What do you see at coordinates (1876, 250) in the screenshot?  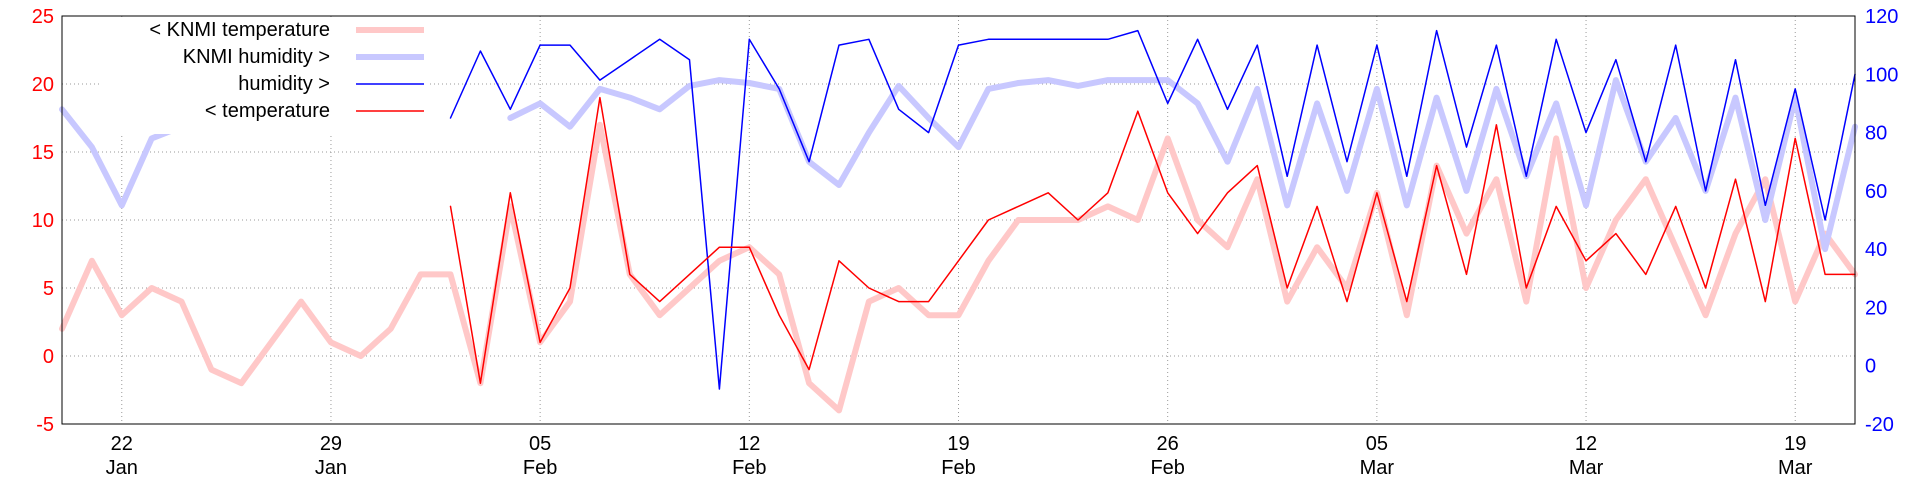 I see `y-right-tick-label: 40` at bounding box center [1876, 250].